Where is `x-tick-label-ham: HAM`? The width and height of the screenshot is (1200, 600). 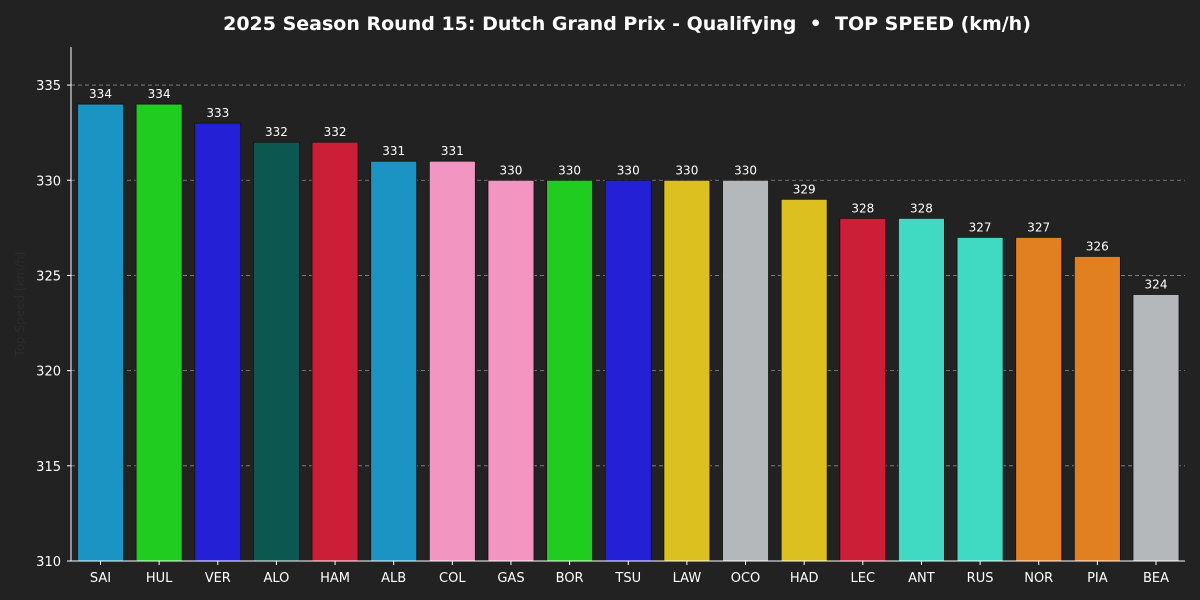 x-tick-label-ham: HAM is located at coordinates (335, 578).